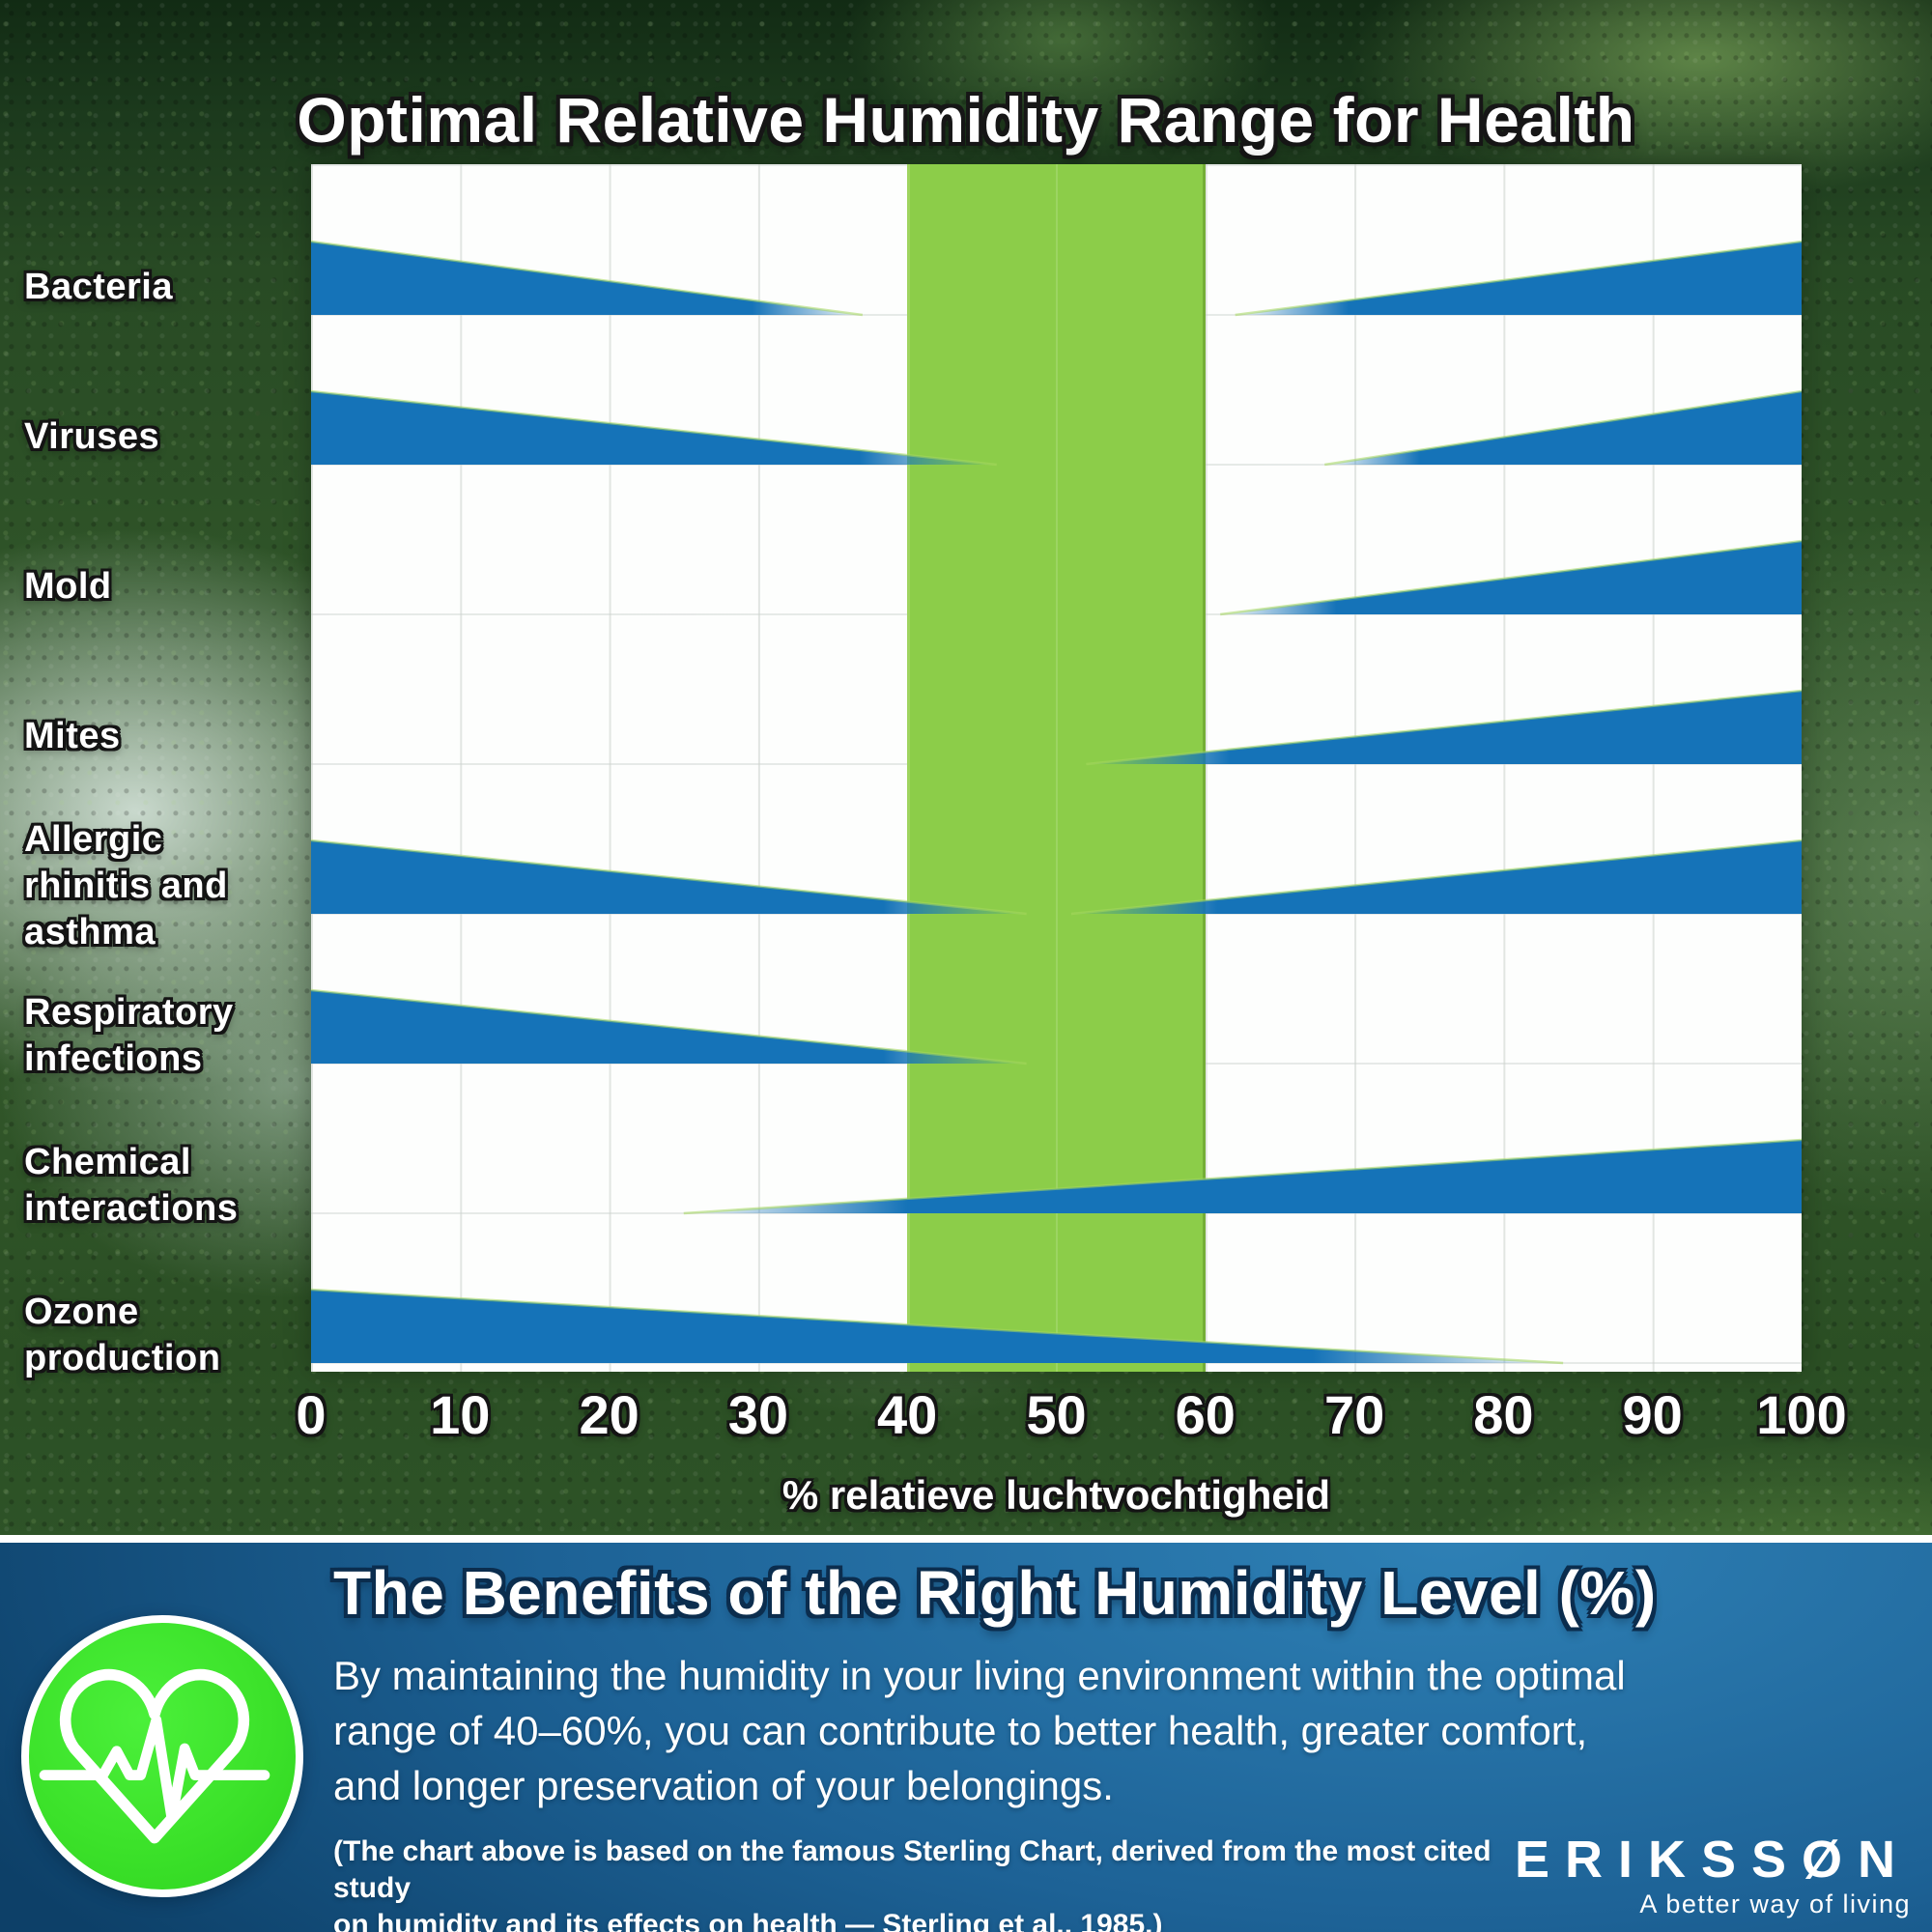 The width and height of the screenshot is (1932, 1932). Describe the element at coordinates (1205, 1414) in the screenshot. I see `x-tick-60: 60` at that location.